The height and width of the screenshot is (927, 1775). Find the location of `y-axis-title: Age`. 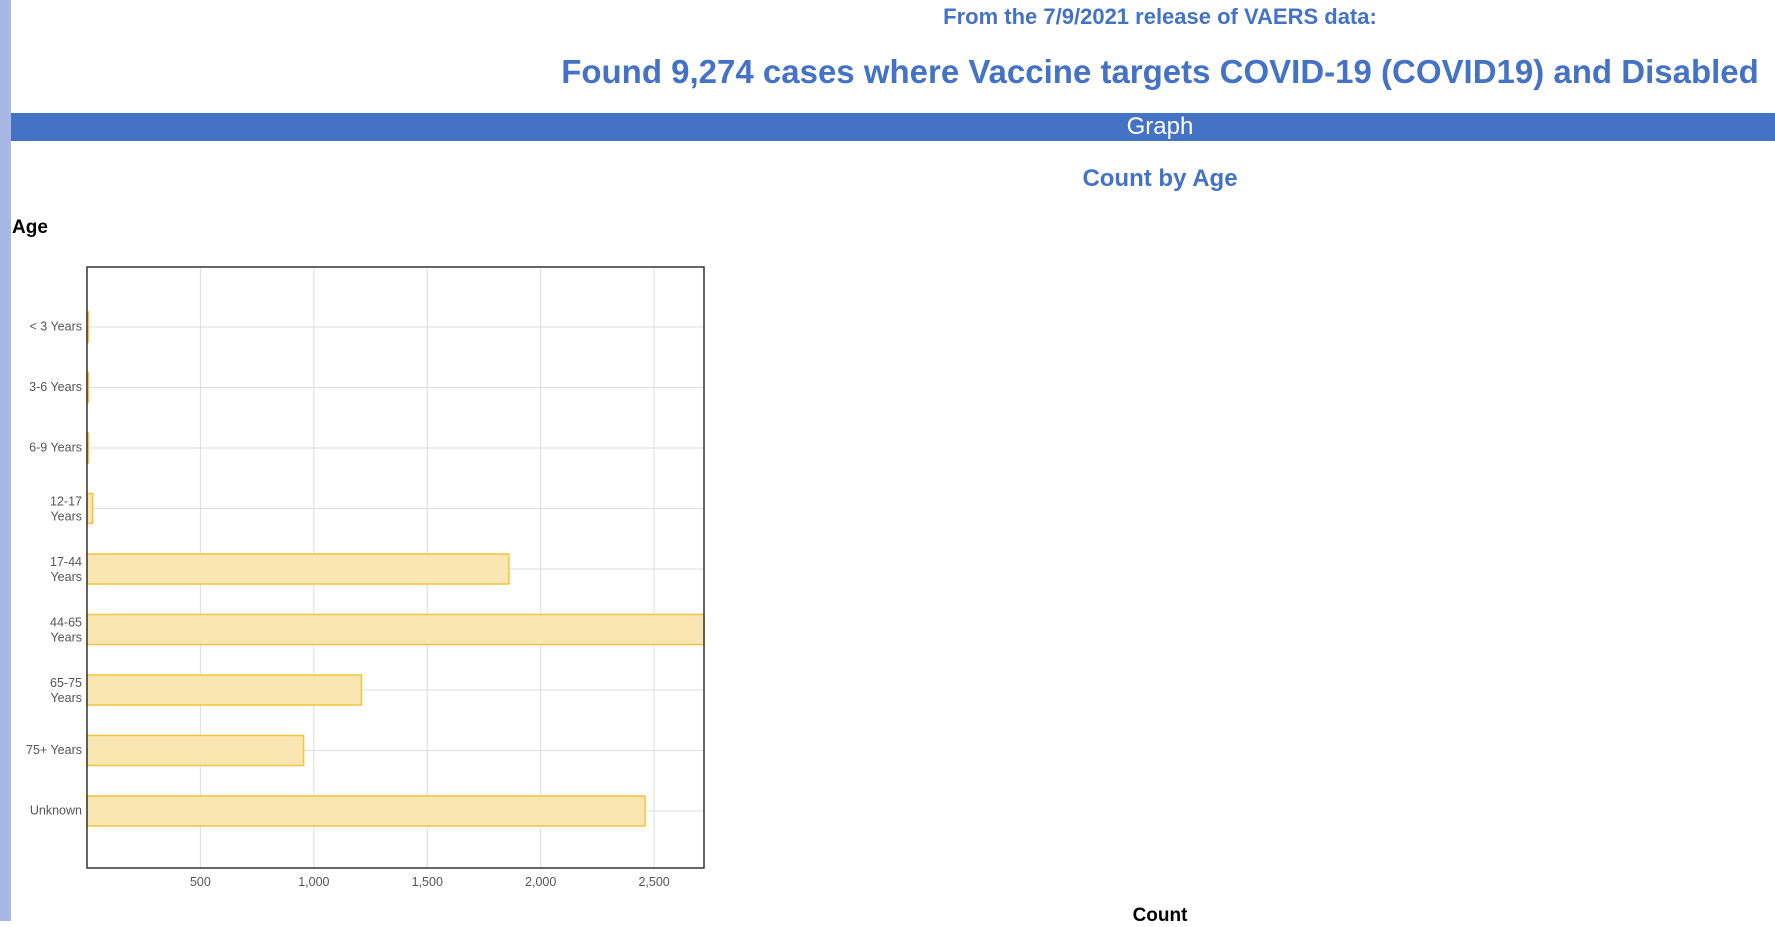

y-axis-title: Age is located at coordinates (30, 227).